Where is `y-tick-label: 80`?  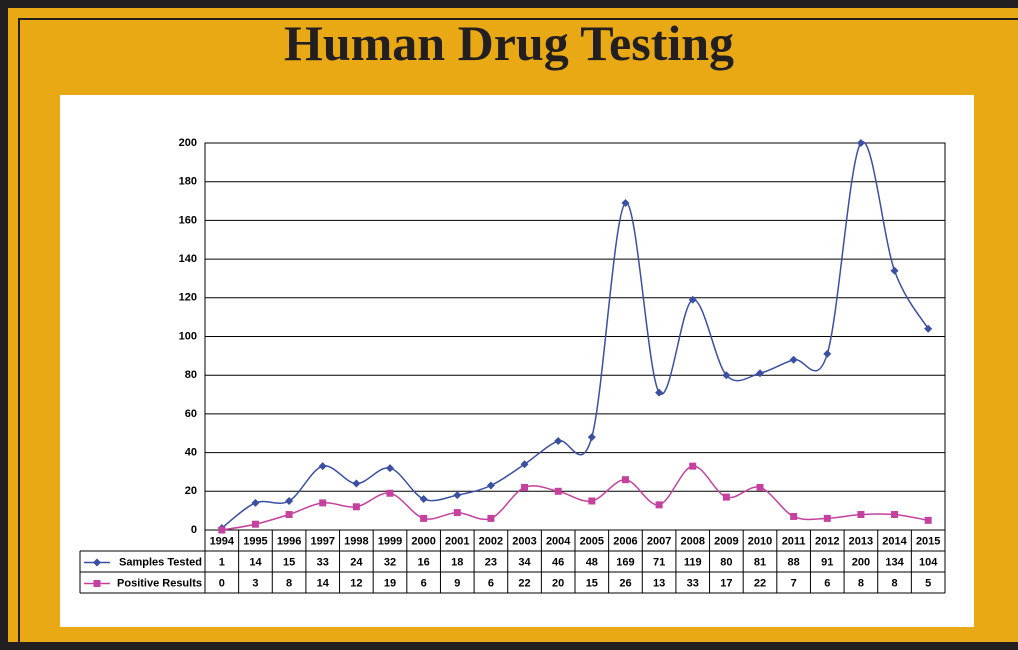 y-tick-label: 80 is located at coordinates (191, 375).